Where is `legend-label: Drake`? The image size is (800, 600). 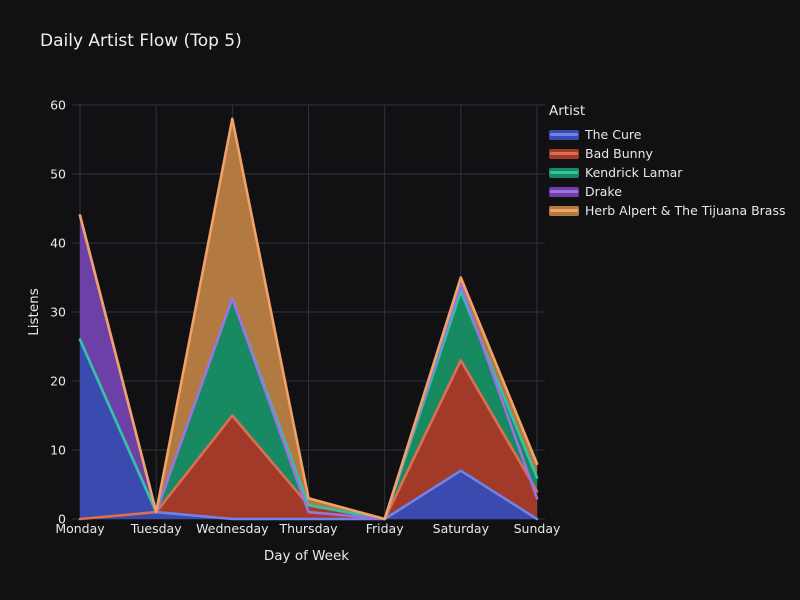
legend-label: Drake is located at coordinates (603, 191).